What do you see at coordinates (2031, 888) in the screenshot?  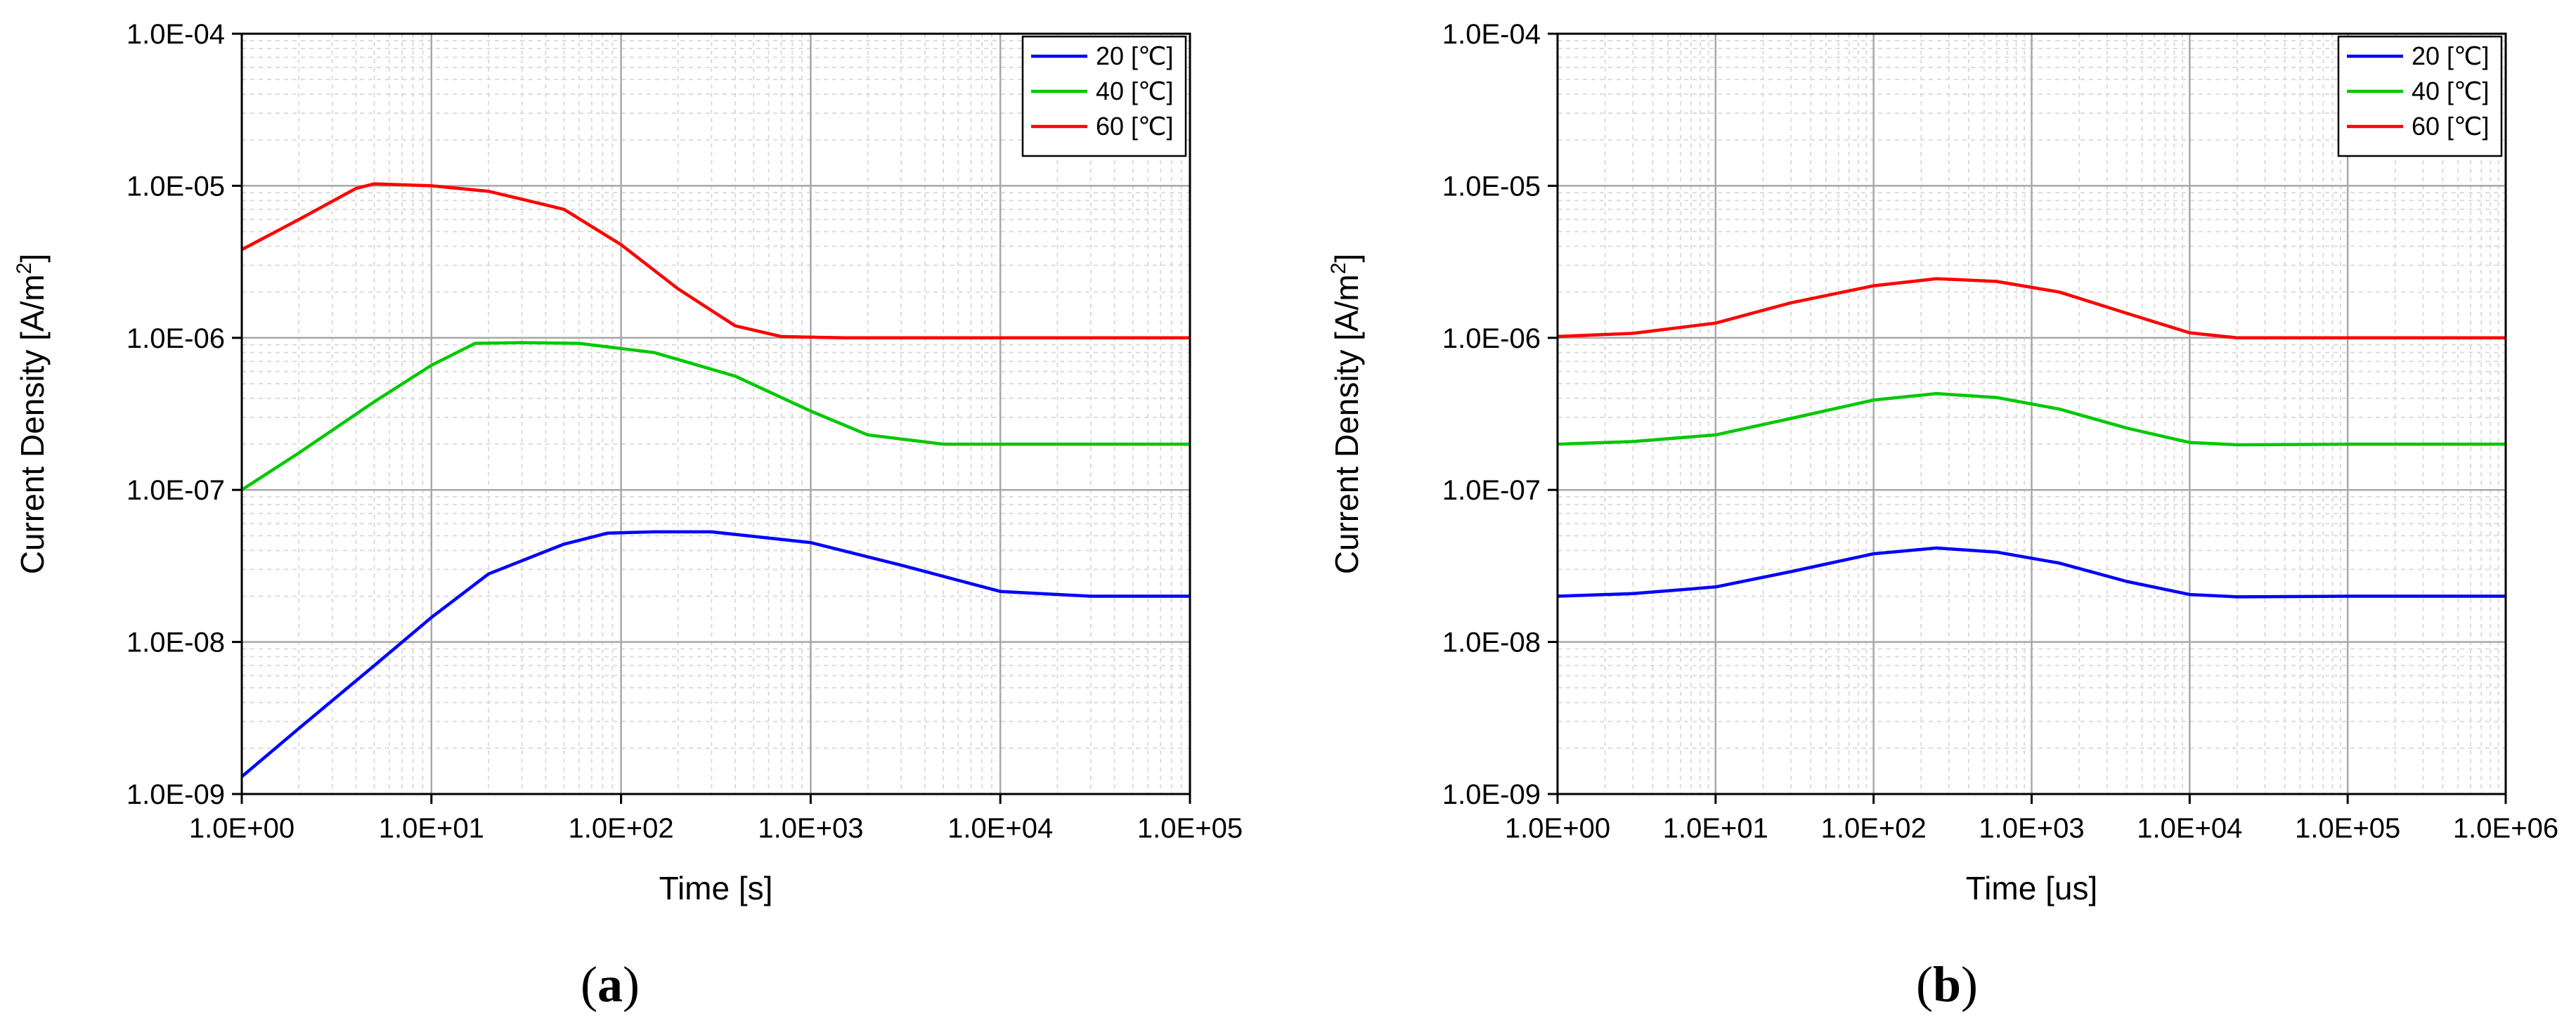 I see `x-axis-label: Time [us]` at bounding box center [2031, 888].